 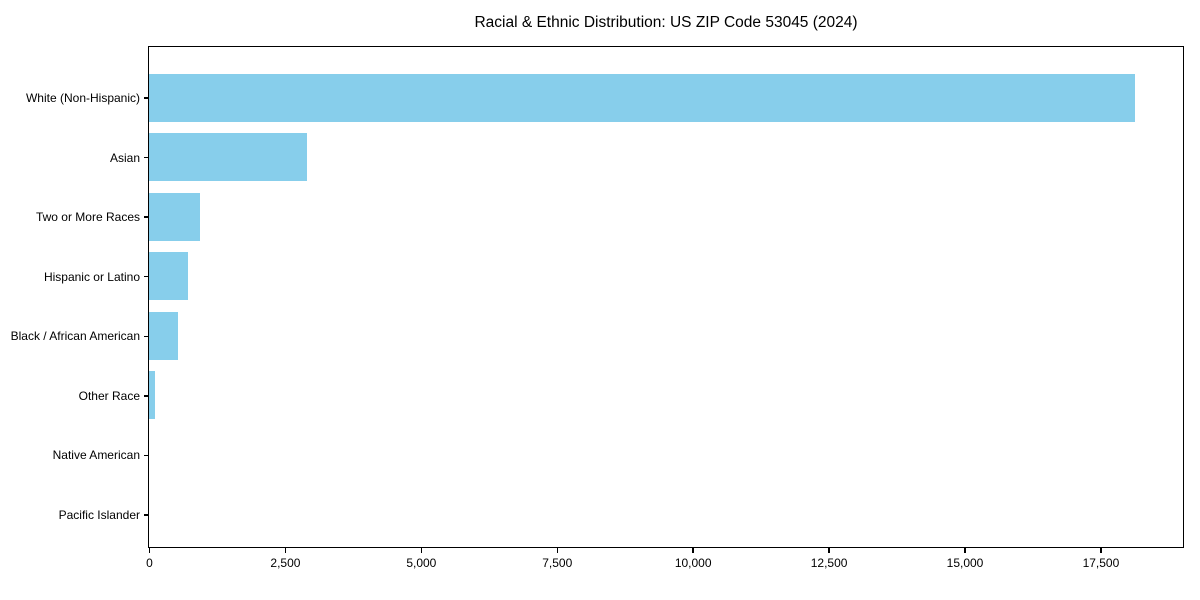 I want to click on y-tick-label-native-american: Native American, so click(x=96, y=455).